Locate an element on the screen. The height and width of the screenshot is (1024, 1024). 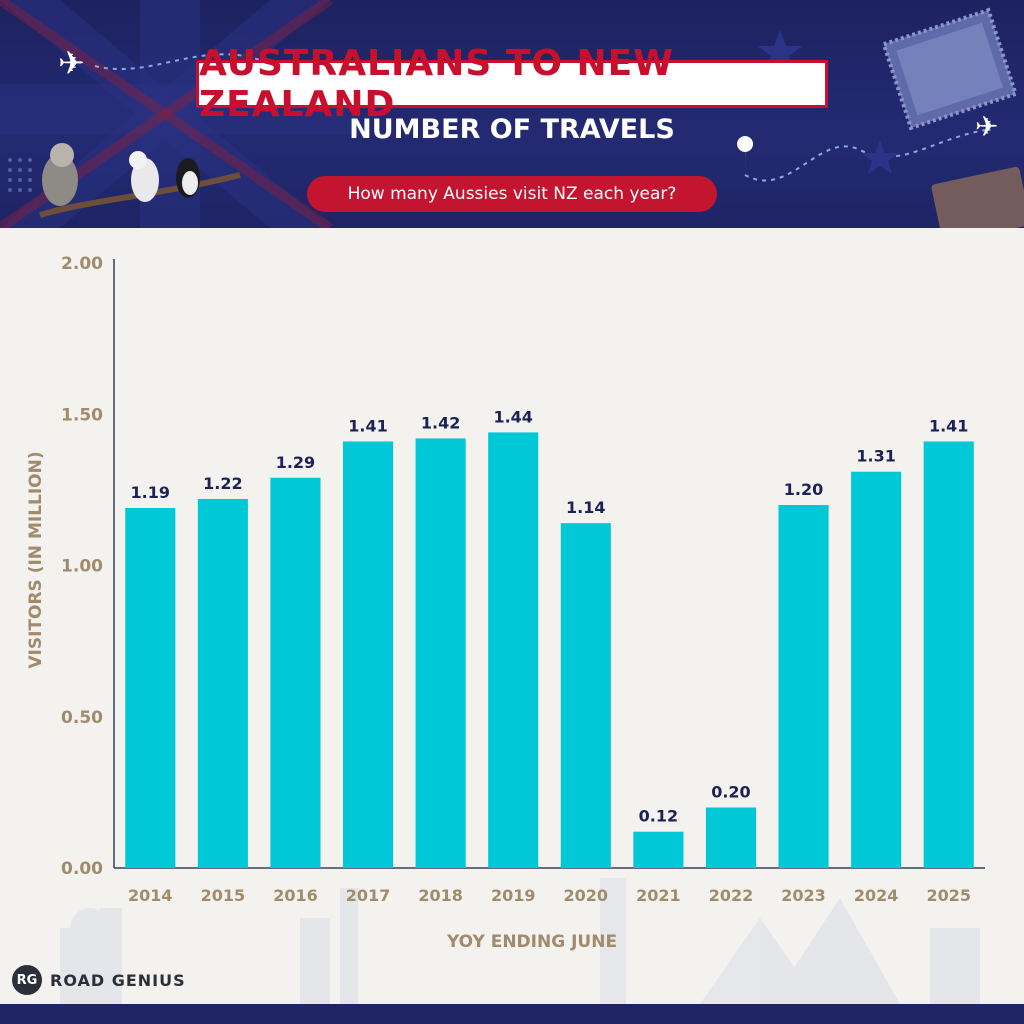
y-axis-title: VISITORS (IN MILLION) is located at coordinates (36, 559).